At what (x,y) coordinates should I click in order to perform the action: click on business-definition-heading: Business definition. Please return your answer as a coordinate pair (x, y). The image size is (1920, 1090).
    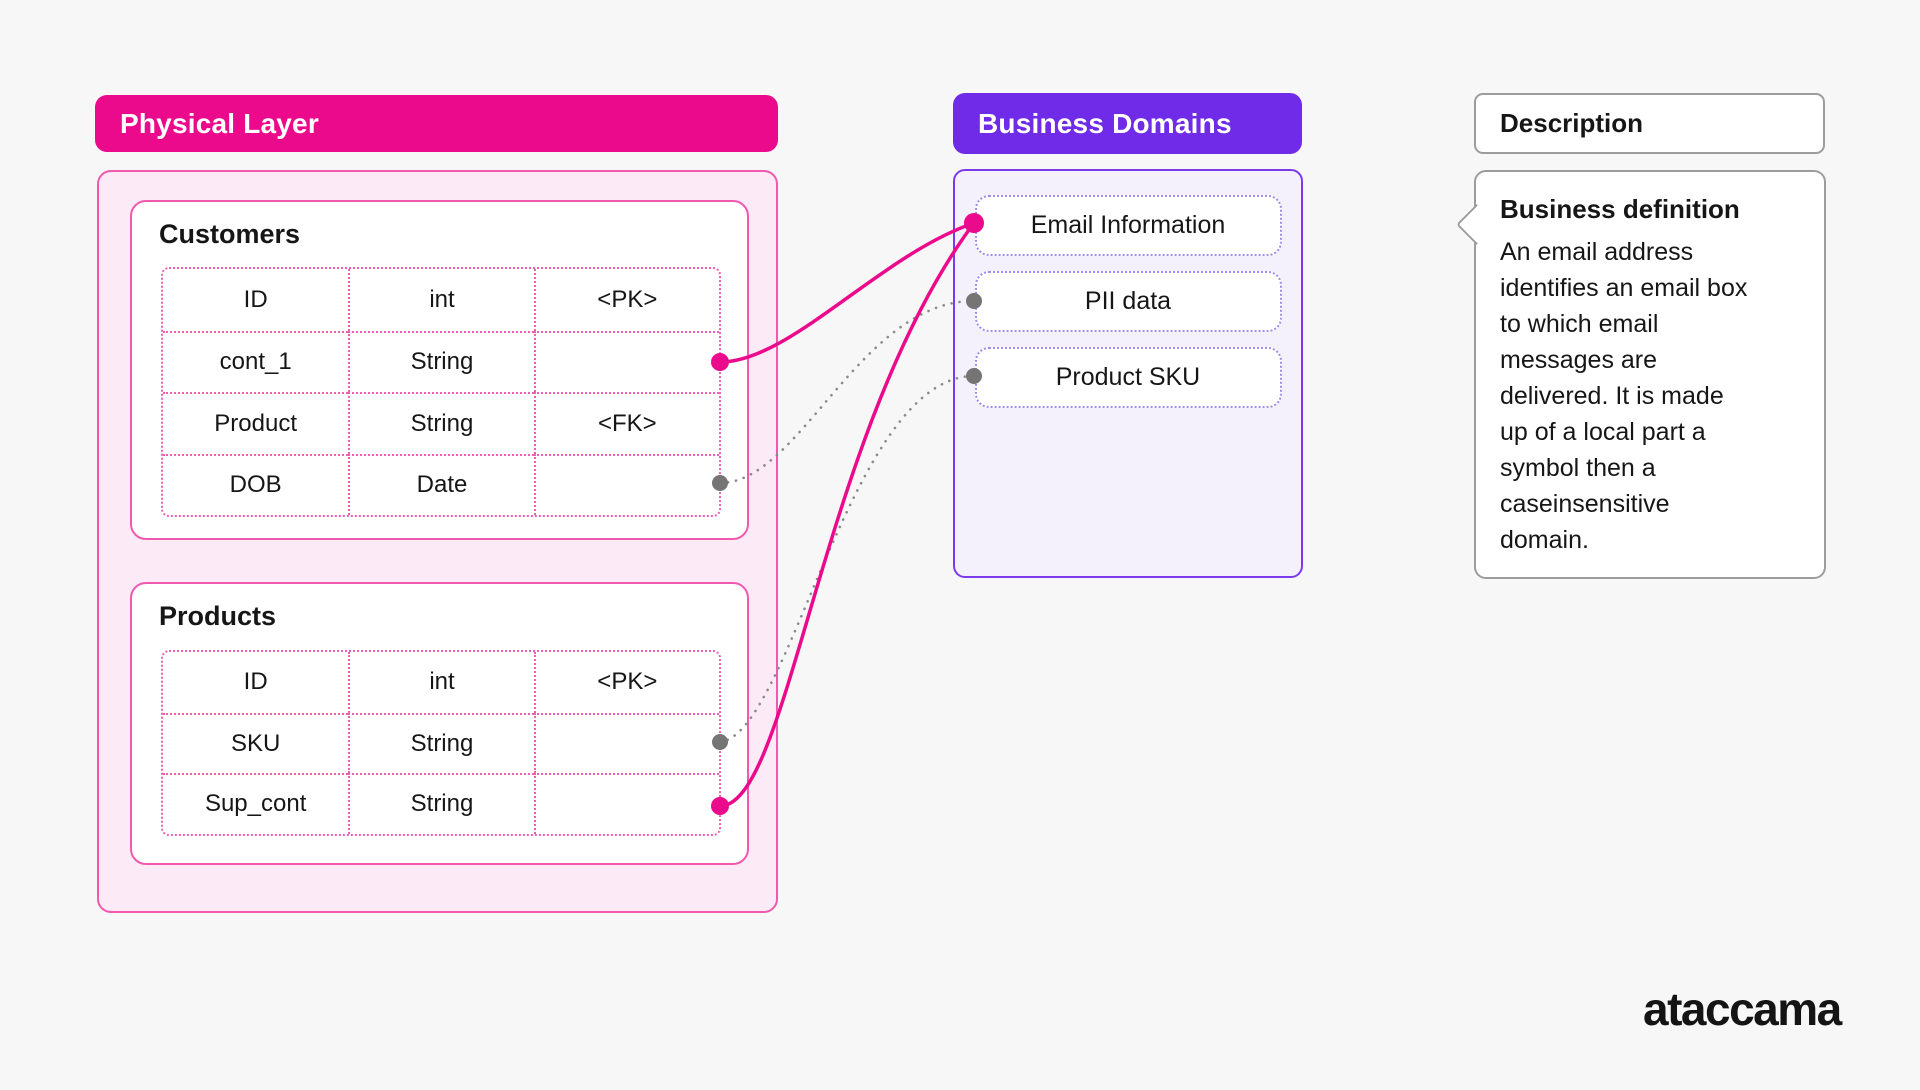
    Looking at the image, I should click on (1620, 209).